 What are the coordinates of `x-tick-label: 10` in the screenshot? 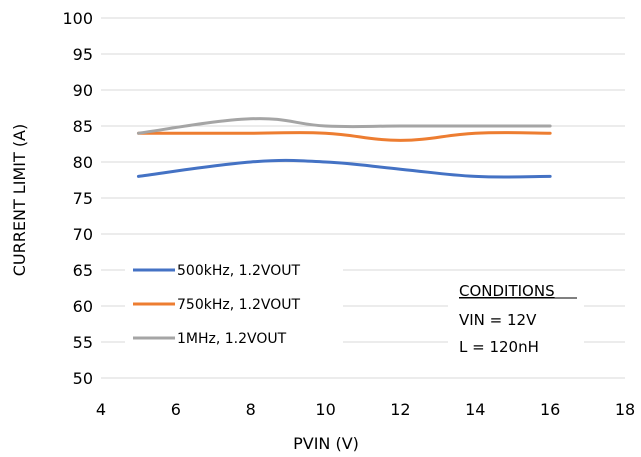 It's located at (325, 409).